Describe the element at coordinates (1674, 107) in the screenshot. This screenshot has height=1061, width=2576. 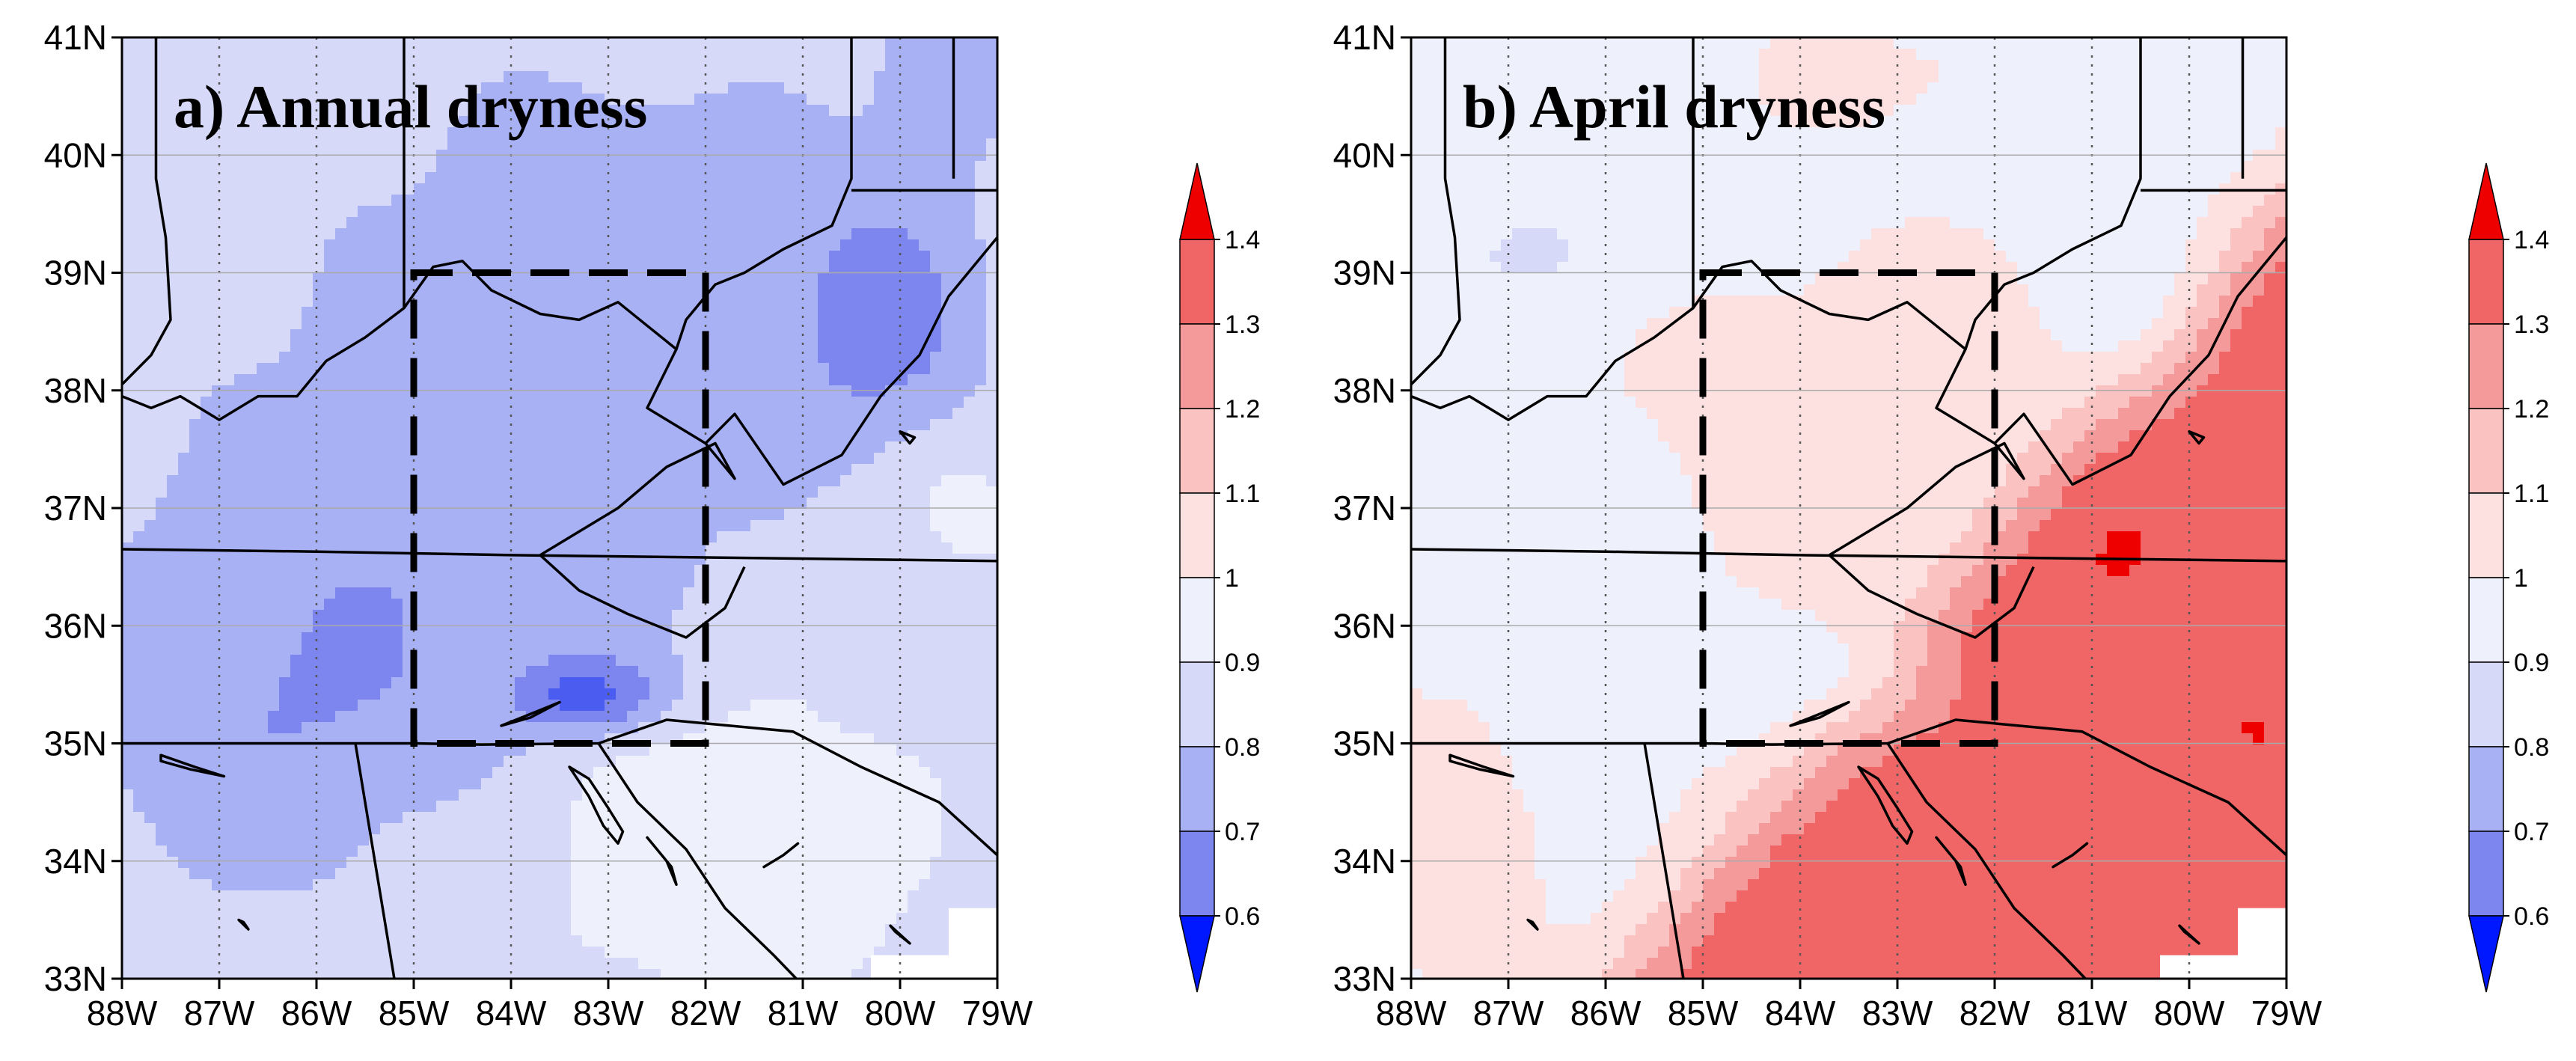
I see `panel-title: b) April dryness` at that location.